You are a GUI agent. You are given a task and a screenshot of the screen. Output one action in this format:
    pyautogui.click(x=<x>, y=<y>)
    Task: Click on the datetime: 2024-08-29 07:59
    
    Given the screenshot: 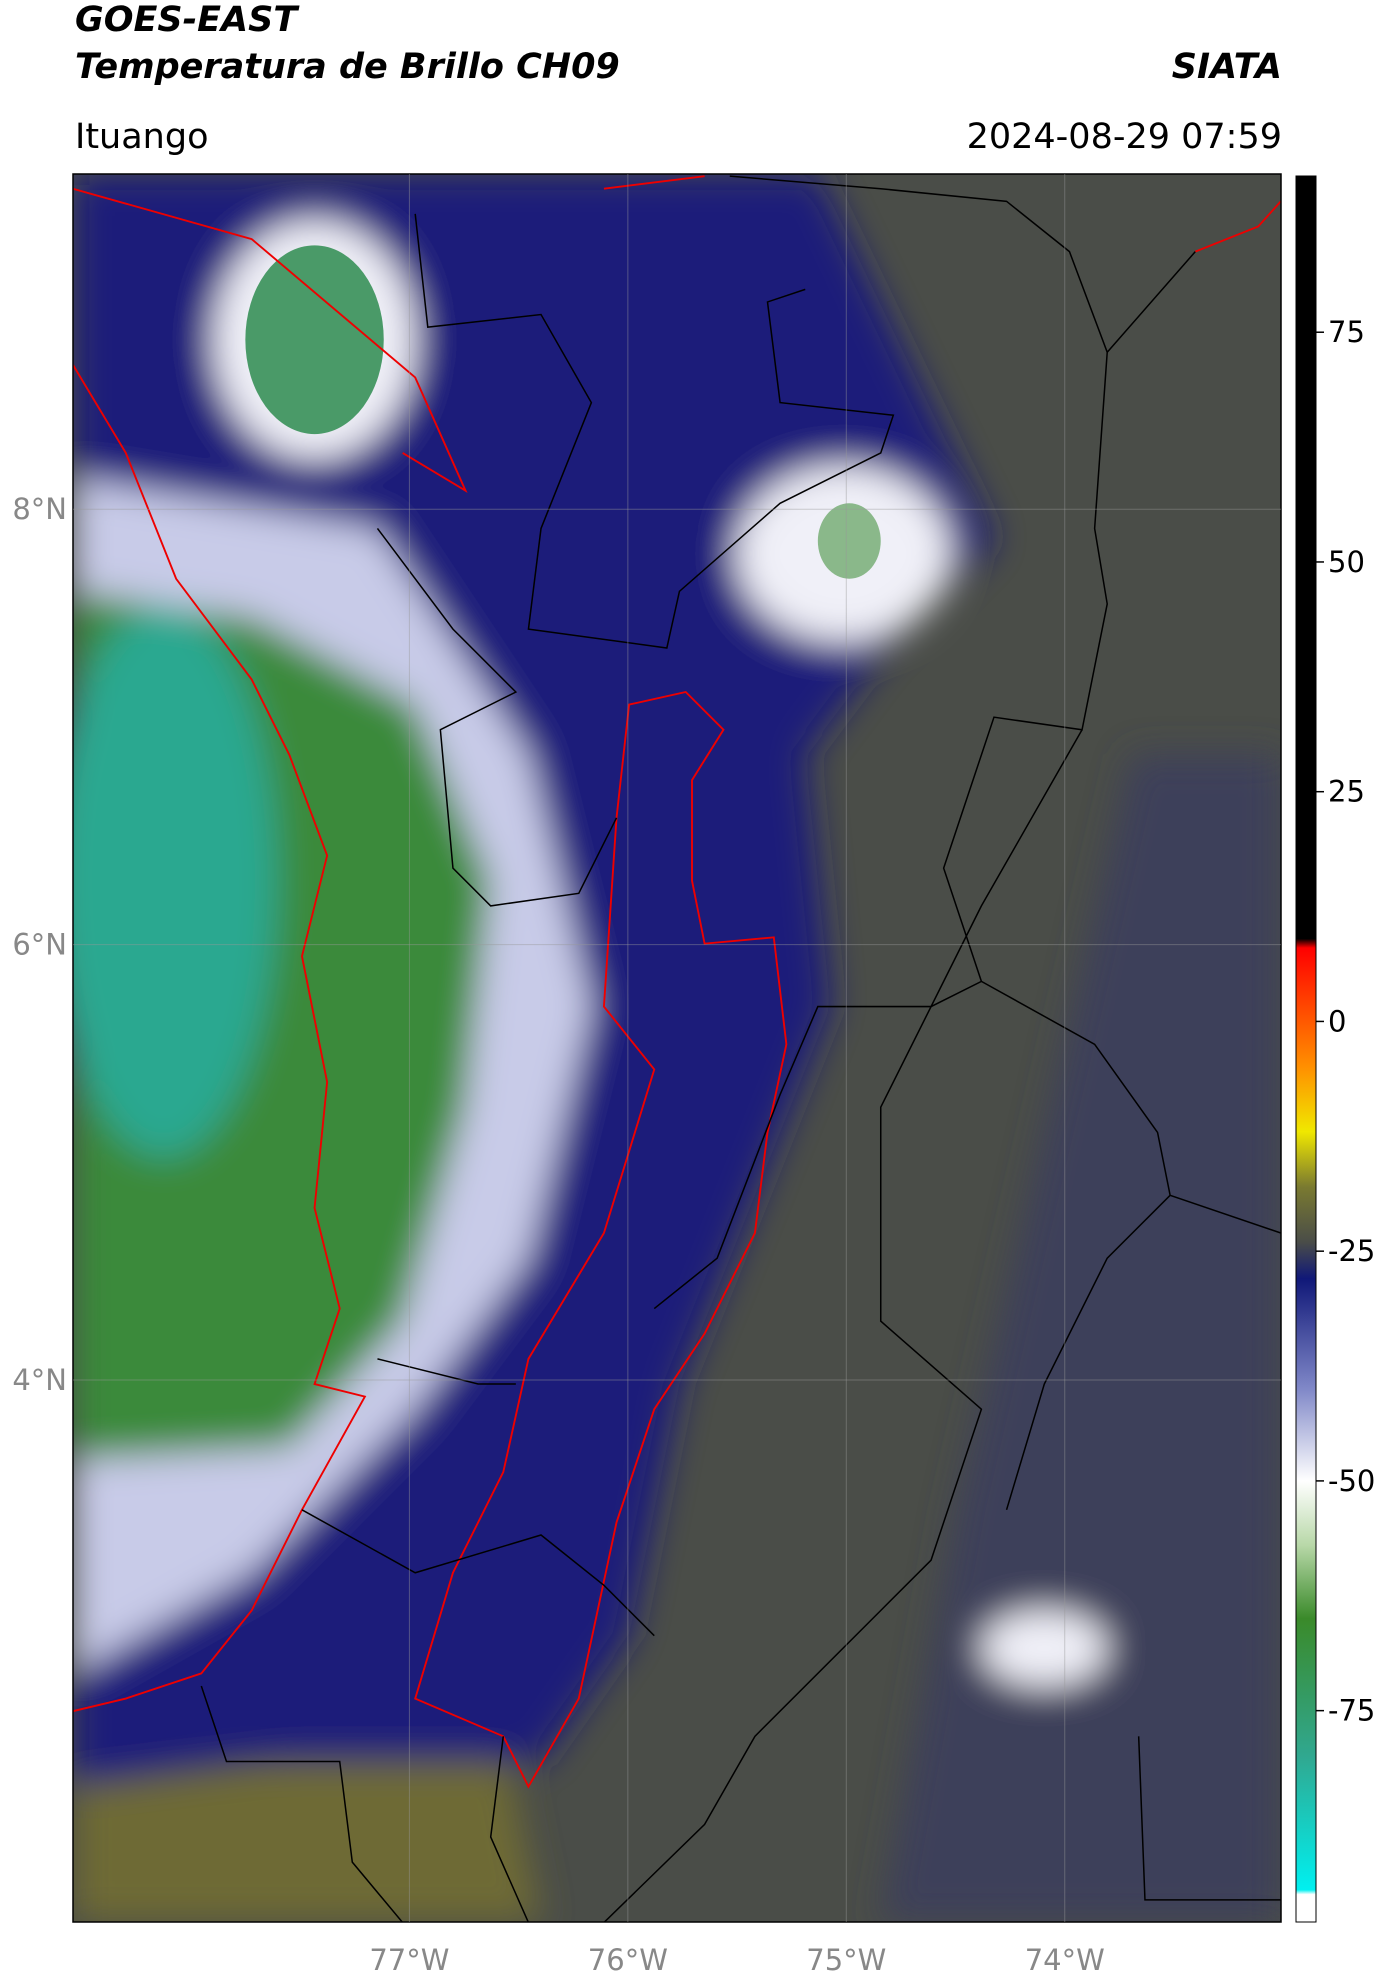 What is the action you would take?
    pyautogui.click(x=1124, y=137)
    